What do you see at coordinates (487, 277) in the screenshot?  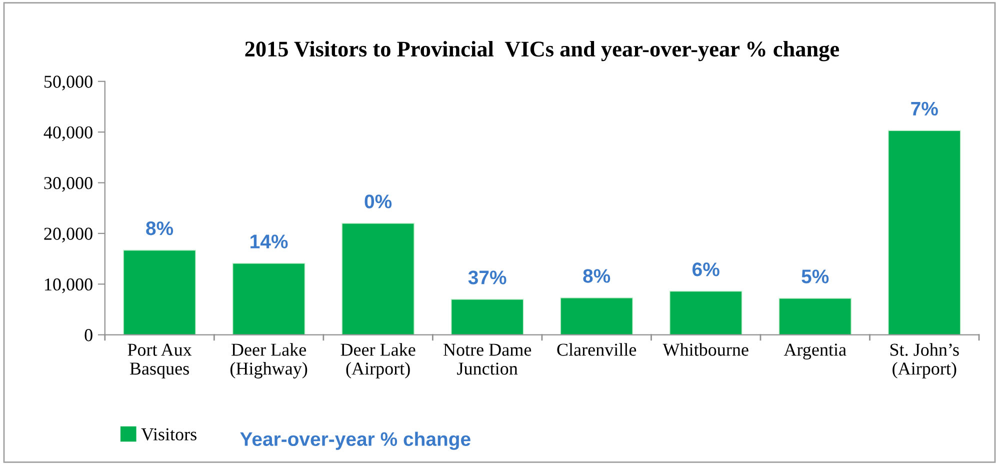 I see `annotation: 37%` at bounding box center [487, 277].